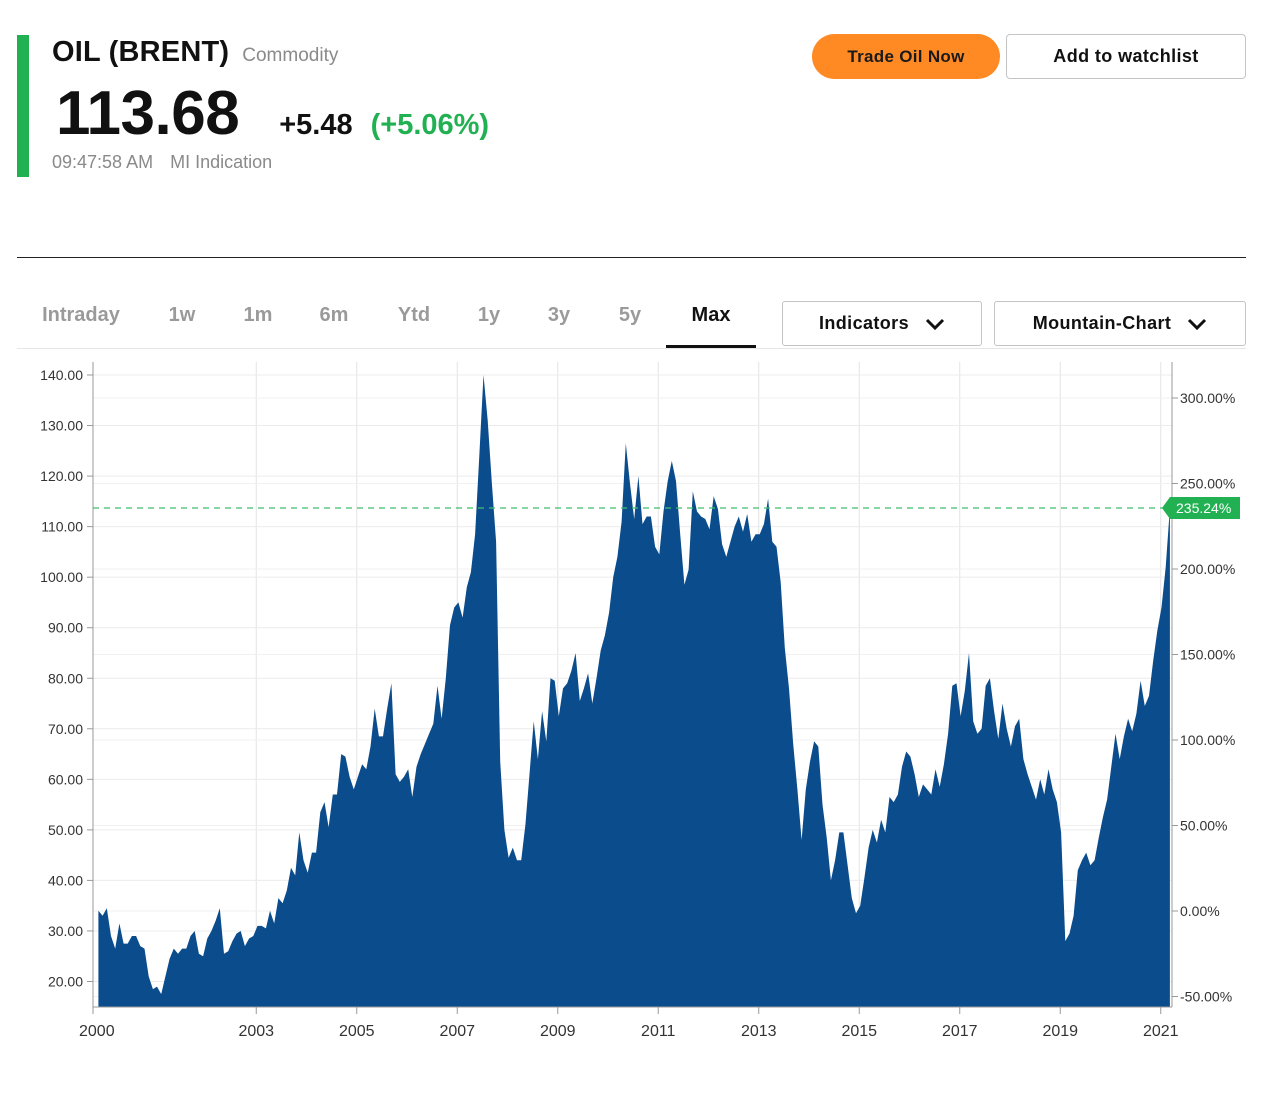 The image size is (1274, 1112). What do you see at coordinates (859, 1031) in the screenshot?
I see `x-tick-label: 2015` at bounding box center [859, 1031].